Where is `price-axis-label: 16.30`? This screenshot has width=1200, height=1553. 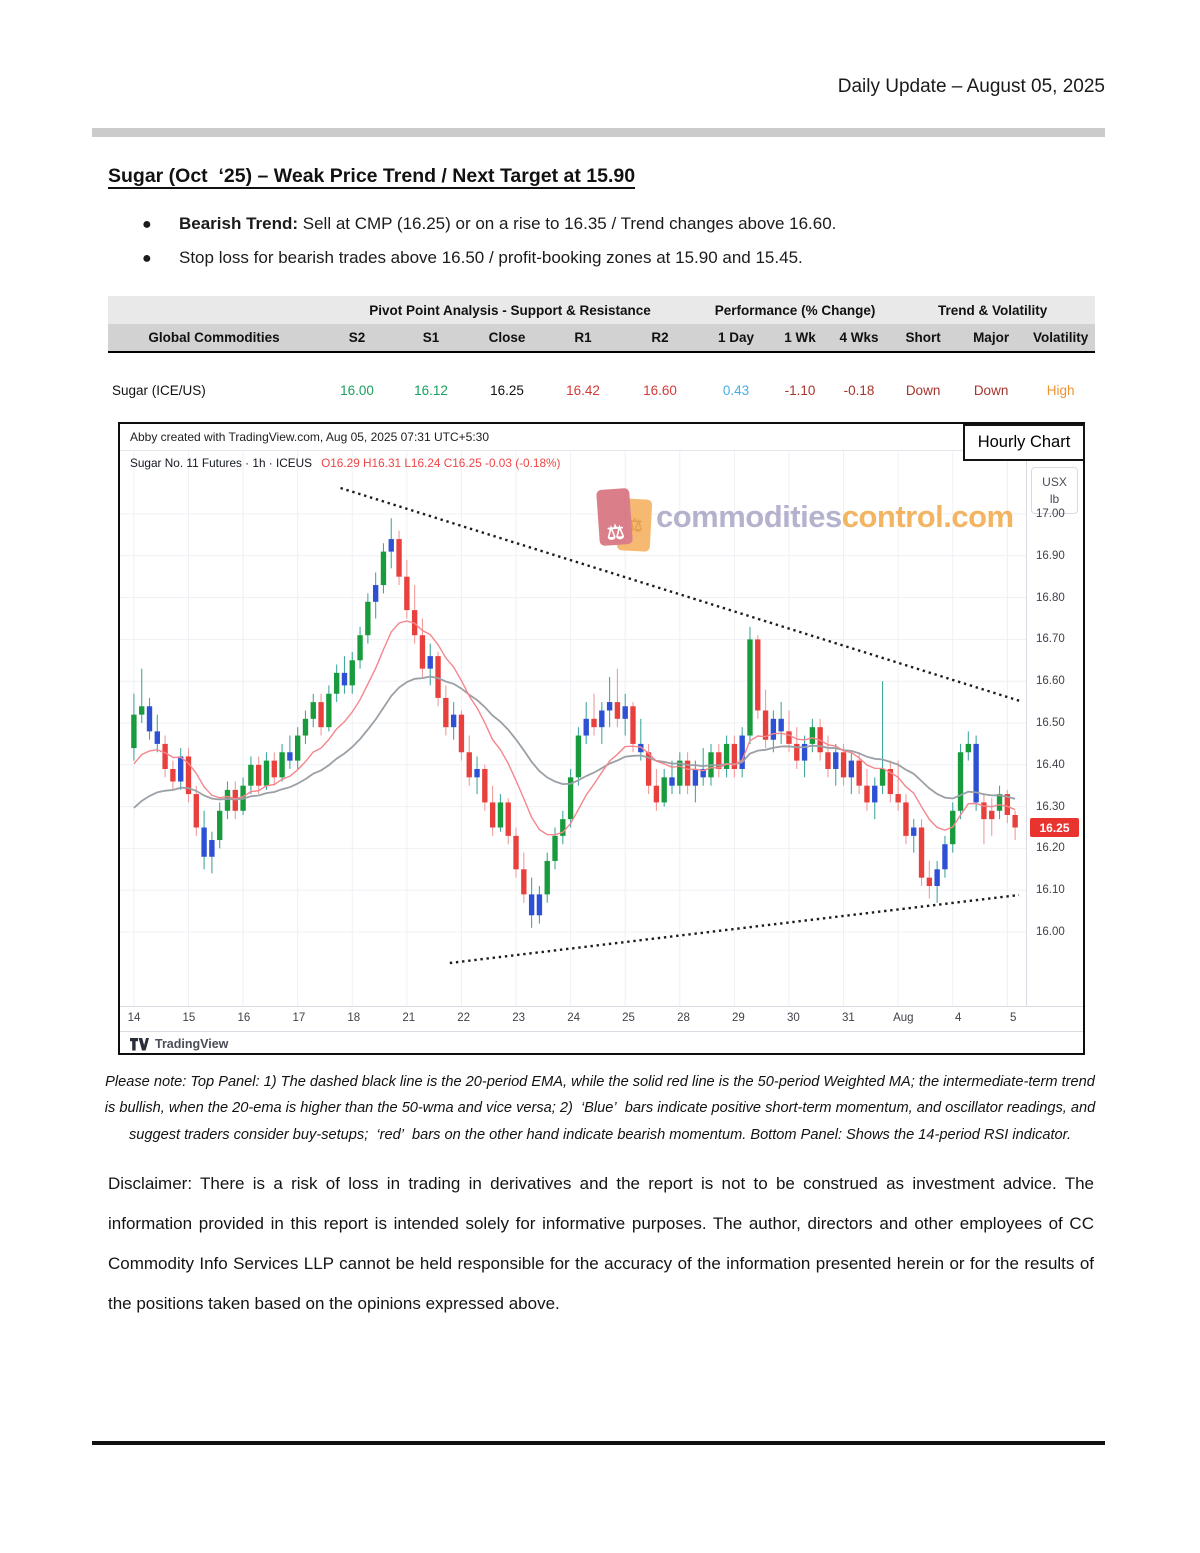
price-axis-label: 16.30 is located at coordinates (1050, 806).